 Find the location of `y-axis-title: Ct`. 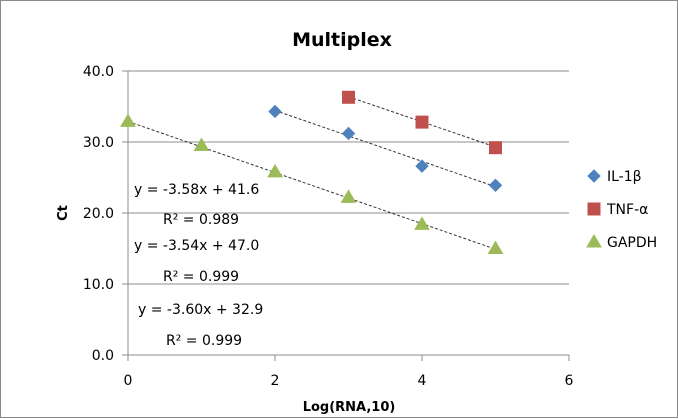

y-axis-title: Ct is located at coordinates (63, 213).